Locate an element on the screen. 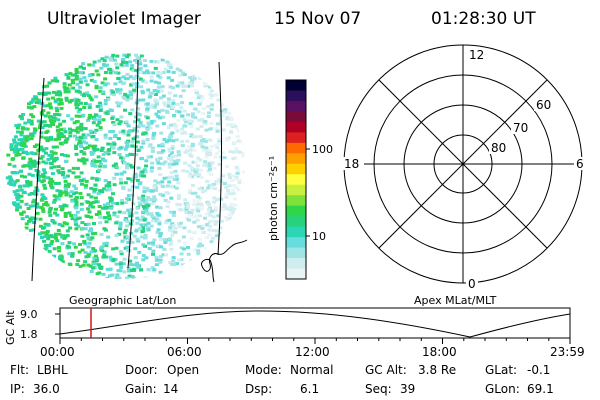  colorbar-swatch is located at coordinates (296, 148).